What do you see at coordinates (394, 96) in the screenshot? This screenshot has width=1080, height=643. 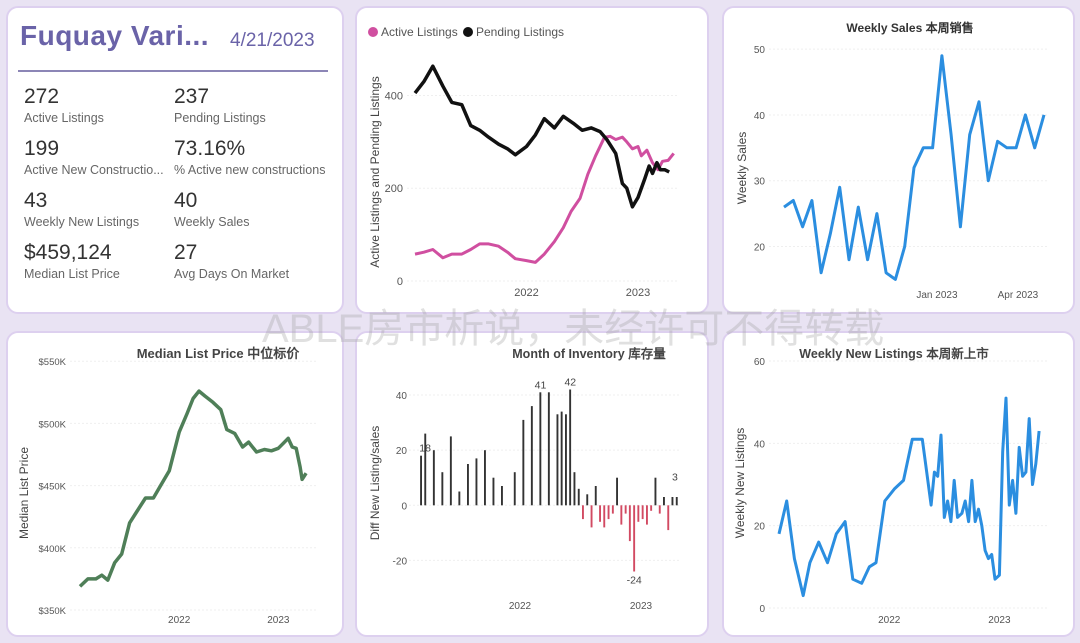 I see `y-tick-label: 400` at bounding box center [394, 96].